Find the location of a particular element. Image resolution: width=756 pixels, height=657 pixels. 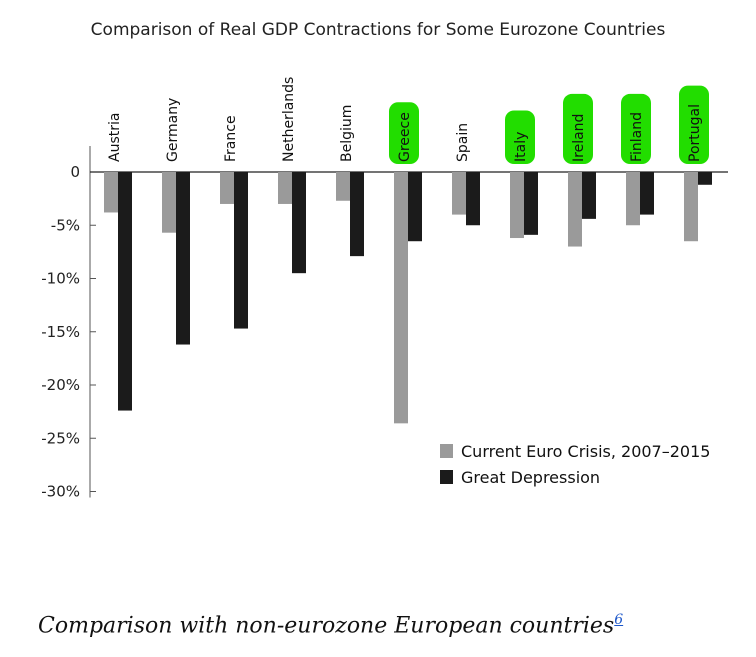

x-tick-label: Ireland is located at coordinates (579, 138).